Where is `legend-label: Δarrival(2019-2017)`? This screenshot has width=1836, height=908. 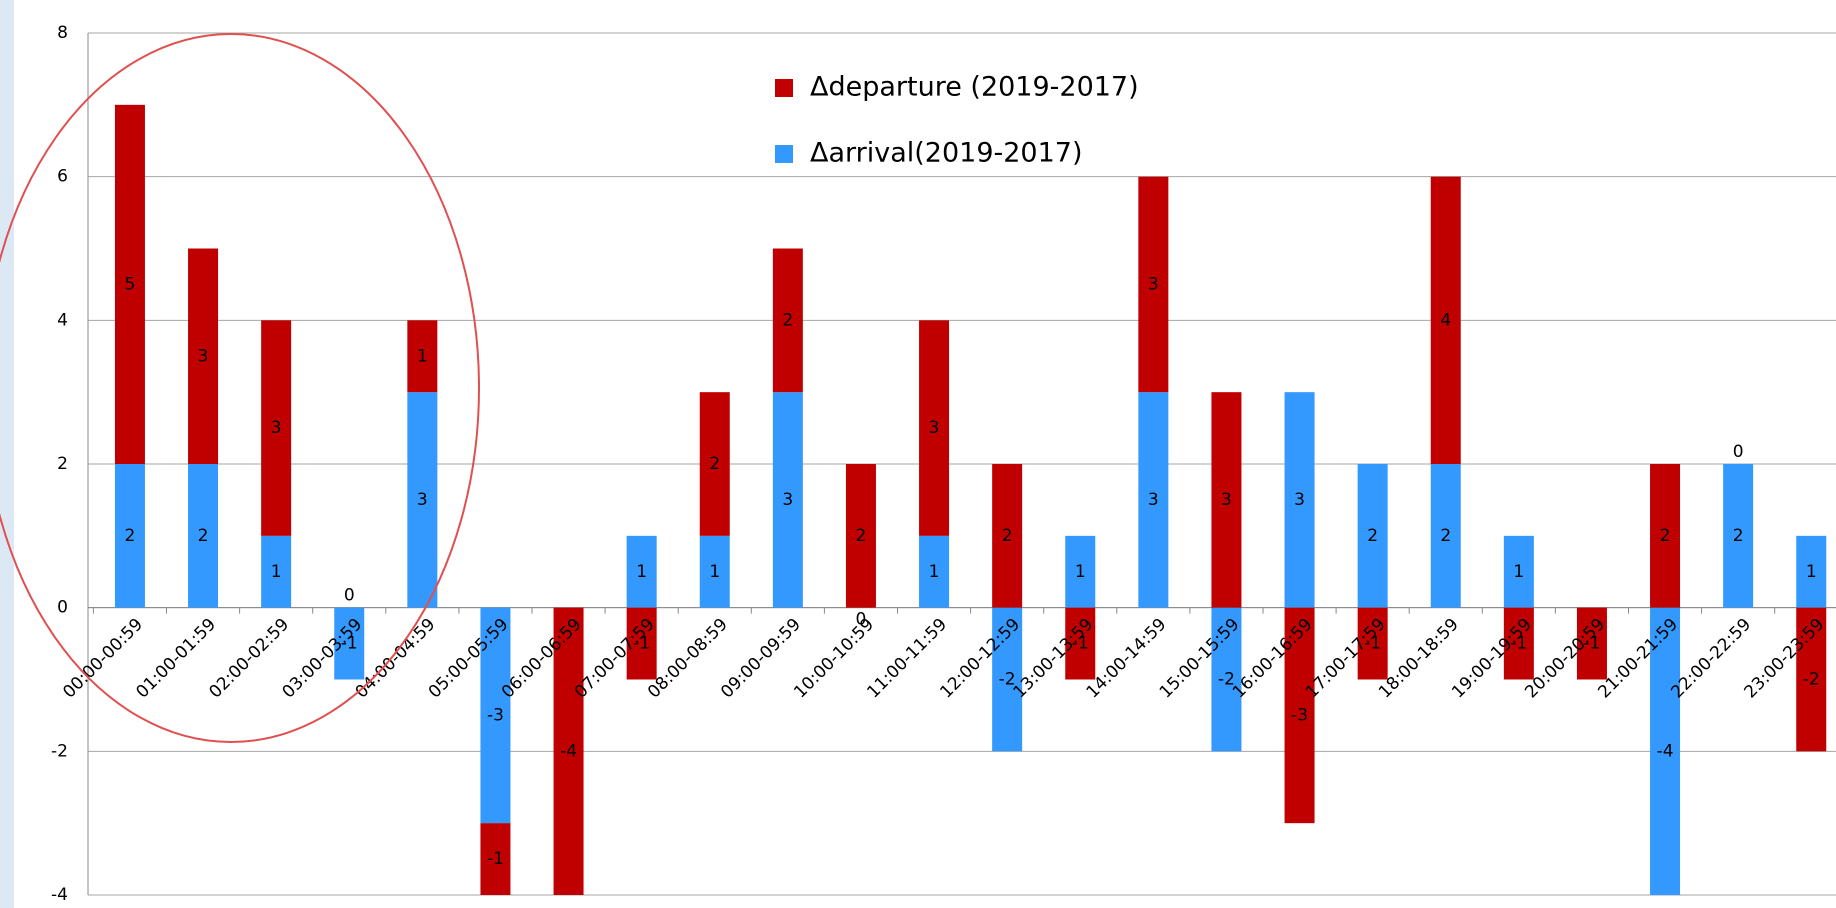
legend-label: Δarrival(2019-2017) is located at coordinates (946, 153).